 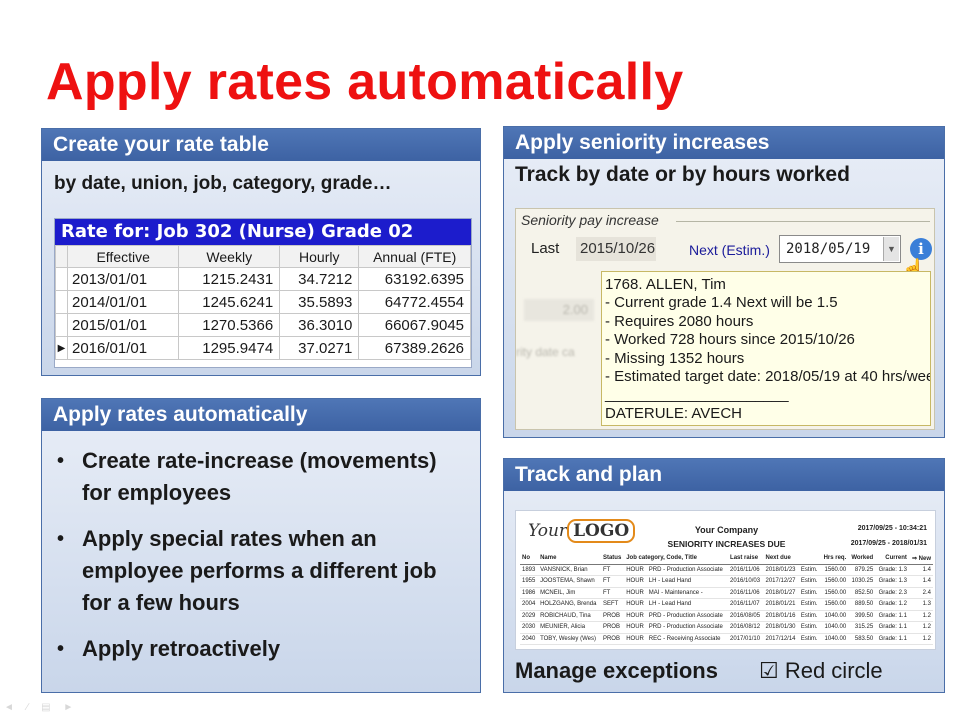 I want to click on annual-cell: 64772.4554, so click(x=414, y=302).